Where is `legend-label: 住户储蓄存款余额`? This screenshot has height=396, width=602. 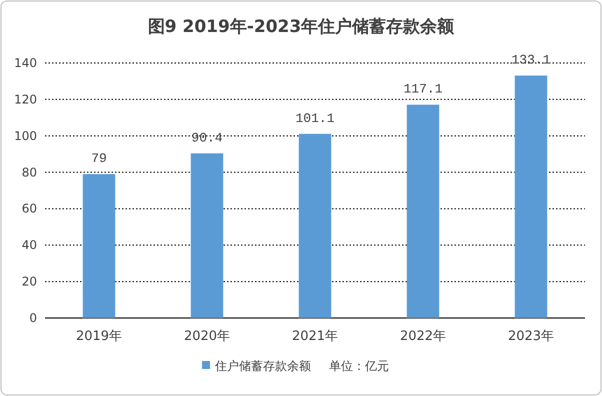
legend-label: 住户储蓄存款余额 is located at coordinates (262, 366).